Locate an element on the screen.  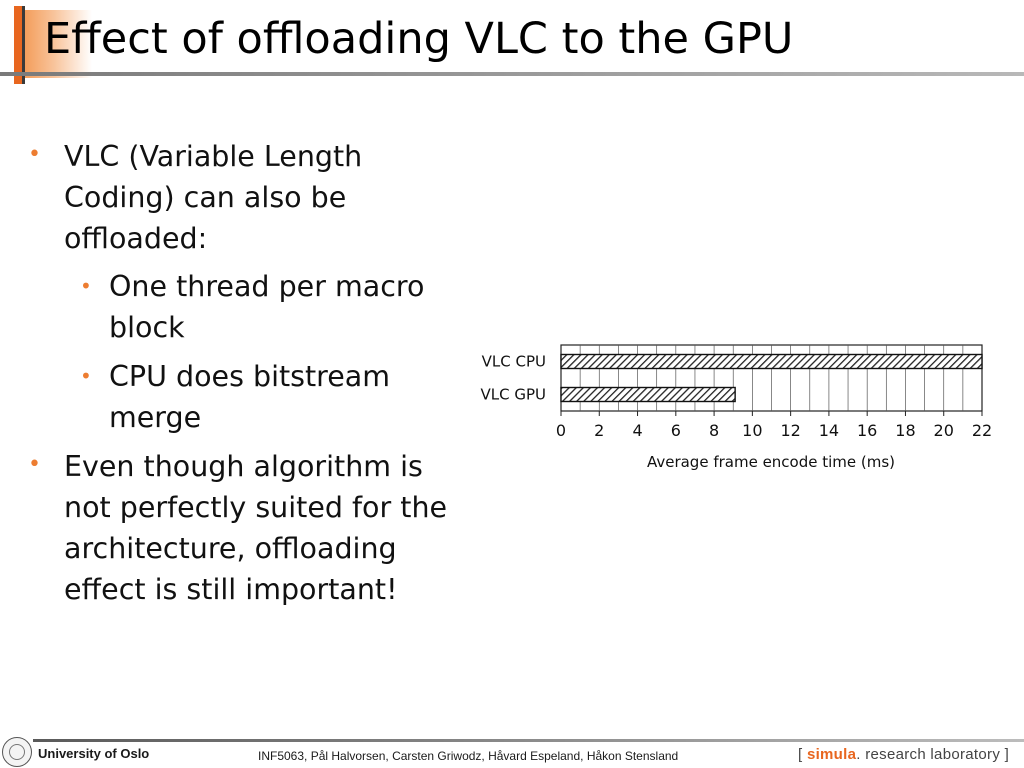
x-tick-label: 0 is located at coordinates (561, 430).